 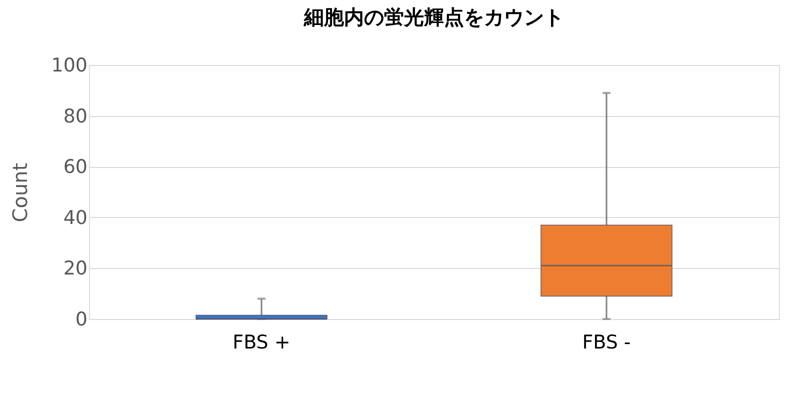 What do you see at coordinates (606, 343) in the screenshot?
I see `x-tick-label: FBS -` at bounding box center [606, 343].